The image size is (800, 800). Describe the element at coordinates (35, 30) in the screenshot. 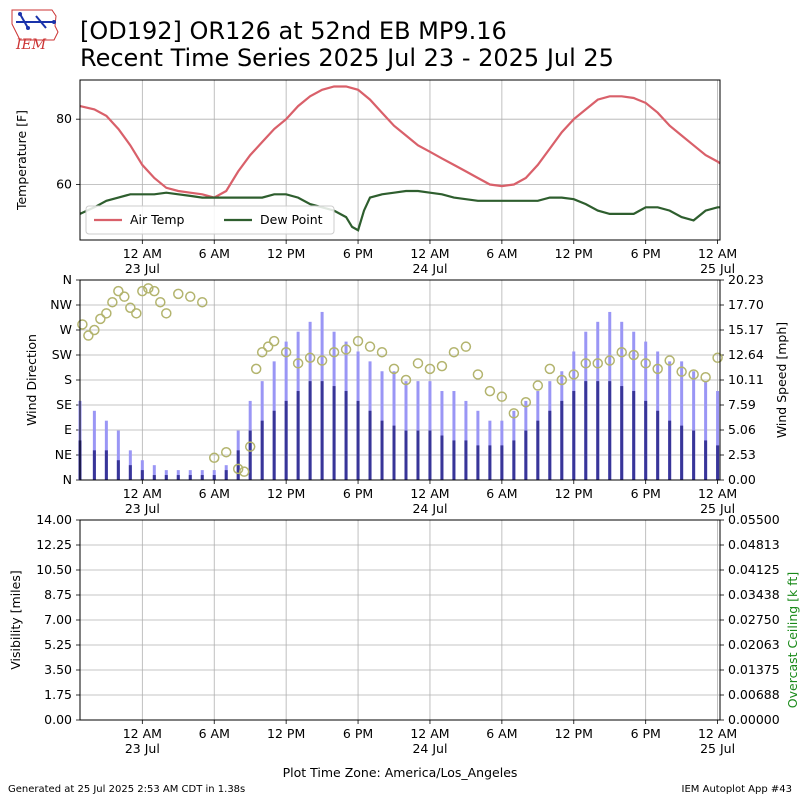

I see `iem-logo: IEM` at that location.